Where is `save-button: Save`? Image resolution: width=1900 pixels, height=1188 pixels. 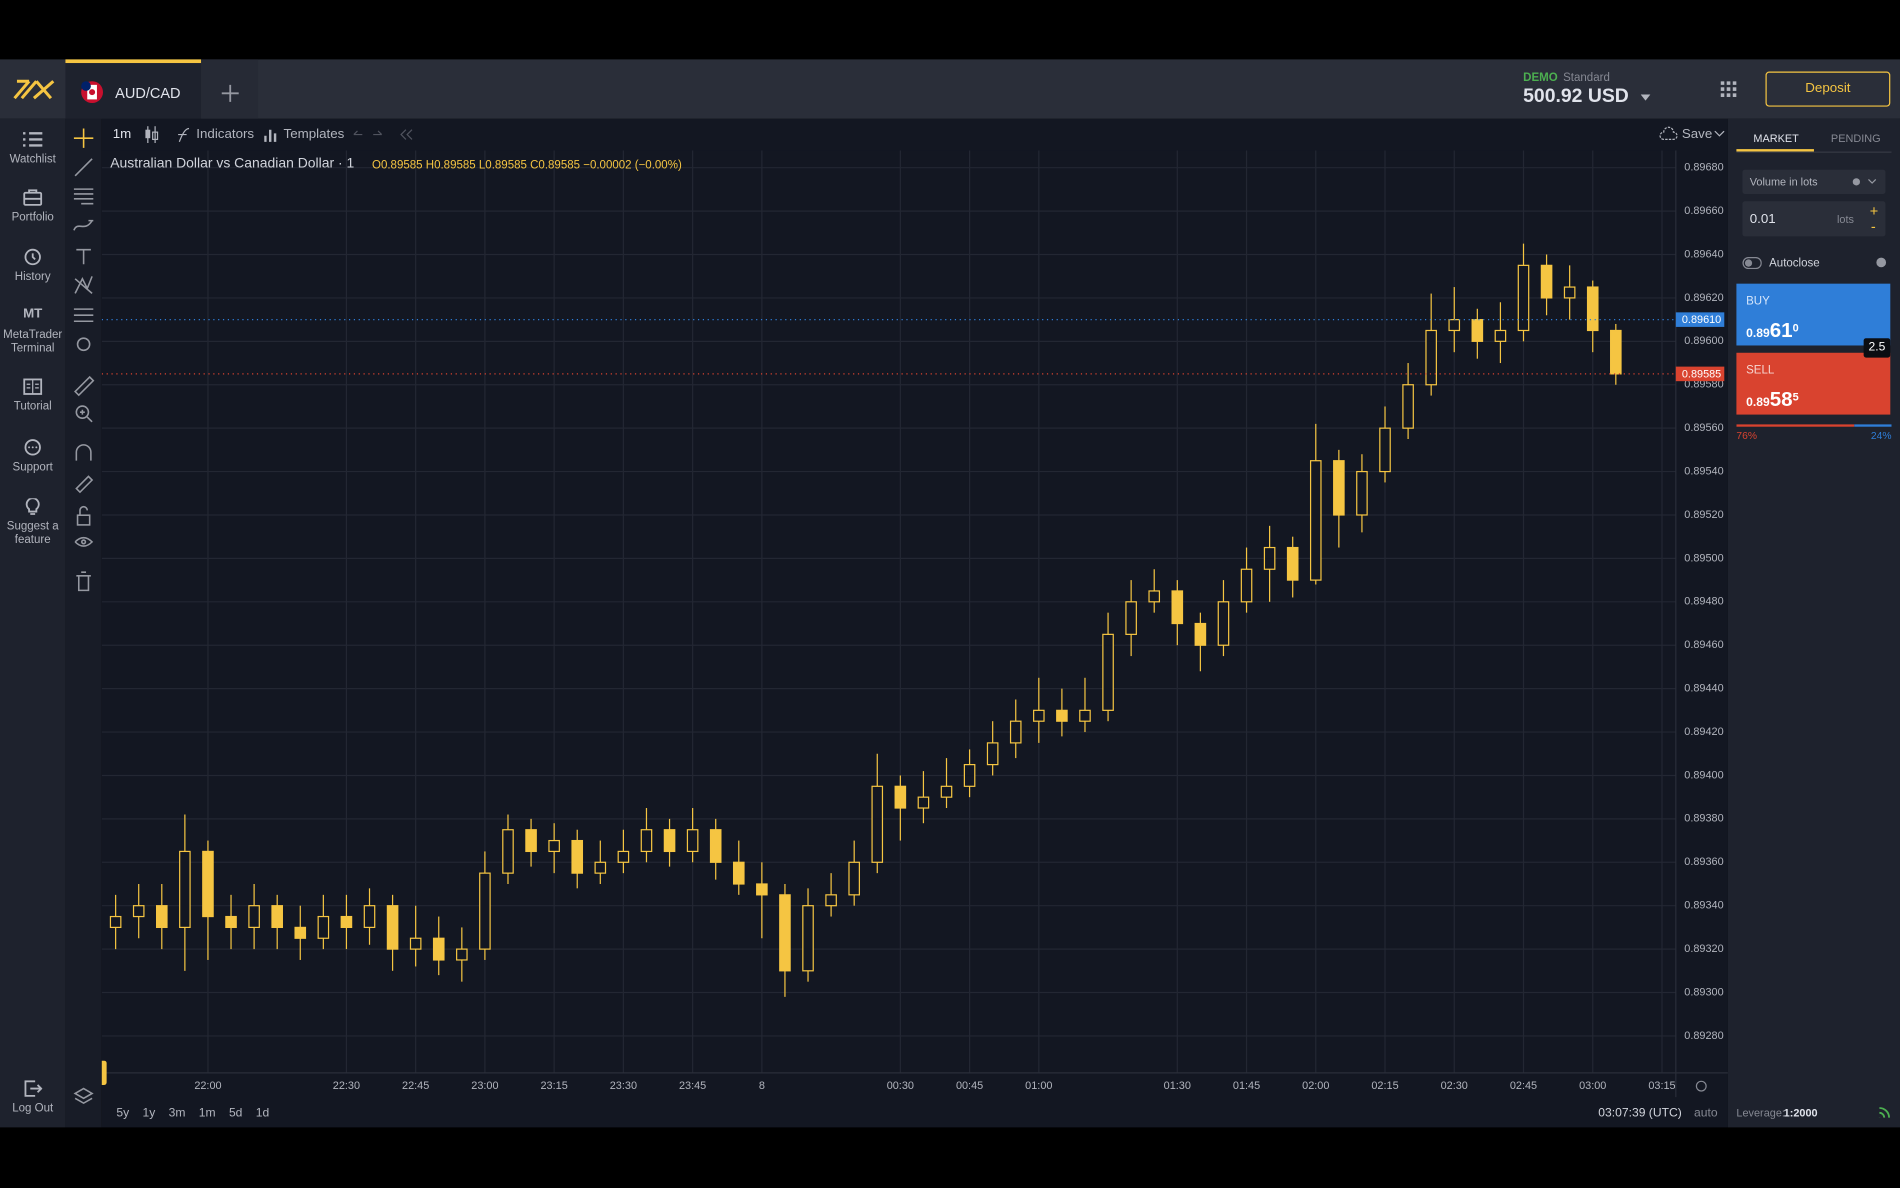 save-button: Save is located at coordinates (1697, 134).